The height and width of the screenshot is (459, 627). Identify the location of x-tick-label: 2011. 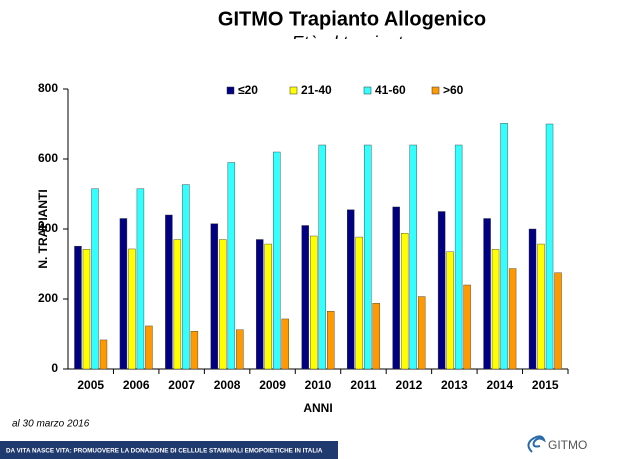
(363, 385).